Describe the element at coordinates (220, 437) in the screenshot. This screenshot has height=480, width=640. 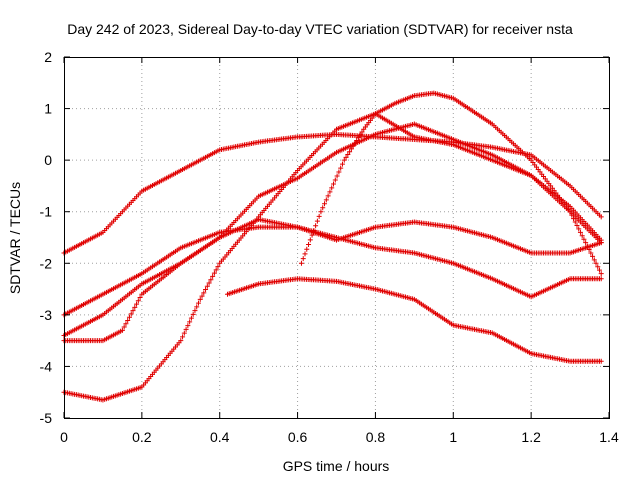
I see `x-tick-label: 0.4` at that location.